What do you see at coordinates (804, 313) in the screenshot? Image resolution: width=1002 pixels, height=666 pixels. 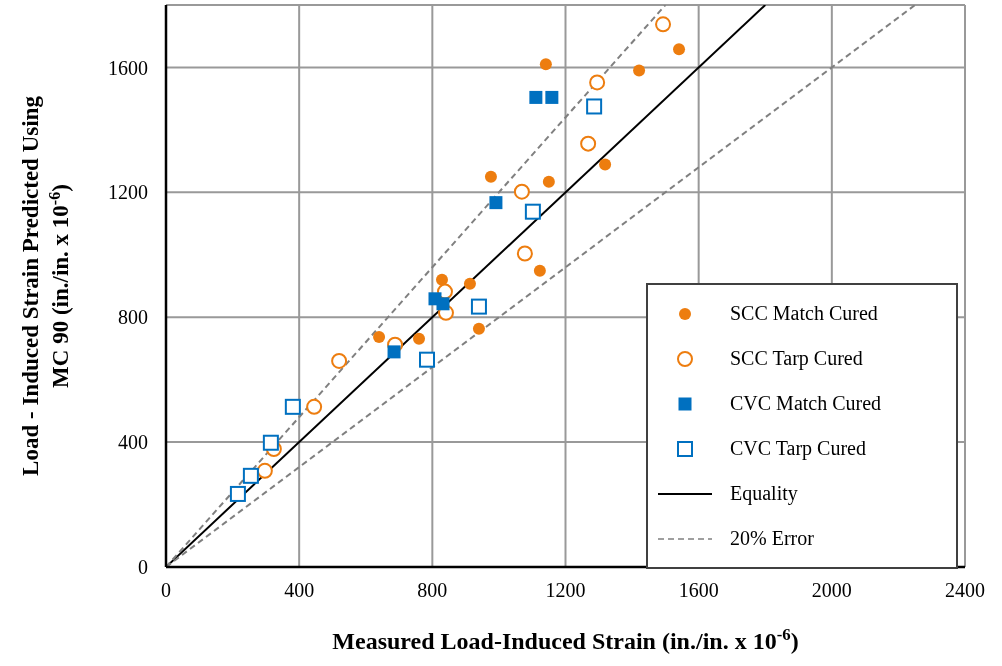 I see `legend-label: SCC Match Cured` at bounding box center [804, 313].